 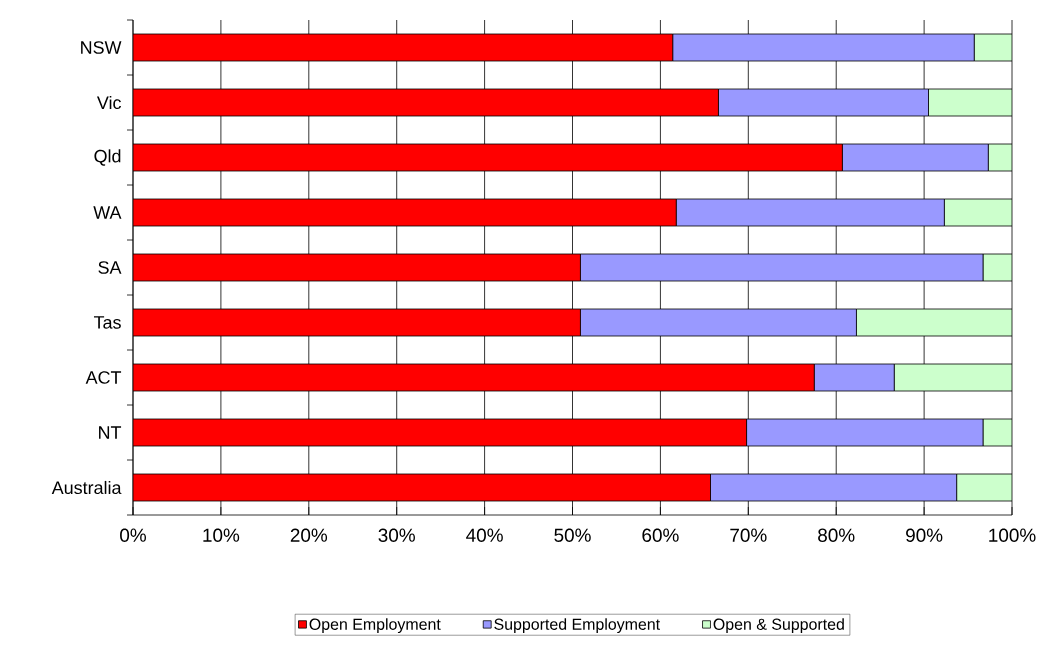 I want to click on y-tick-label: SA, so click(x=110, y=267).